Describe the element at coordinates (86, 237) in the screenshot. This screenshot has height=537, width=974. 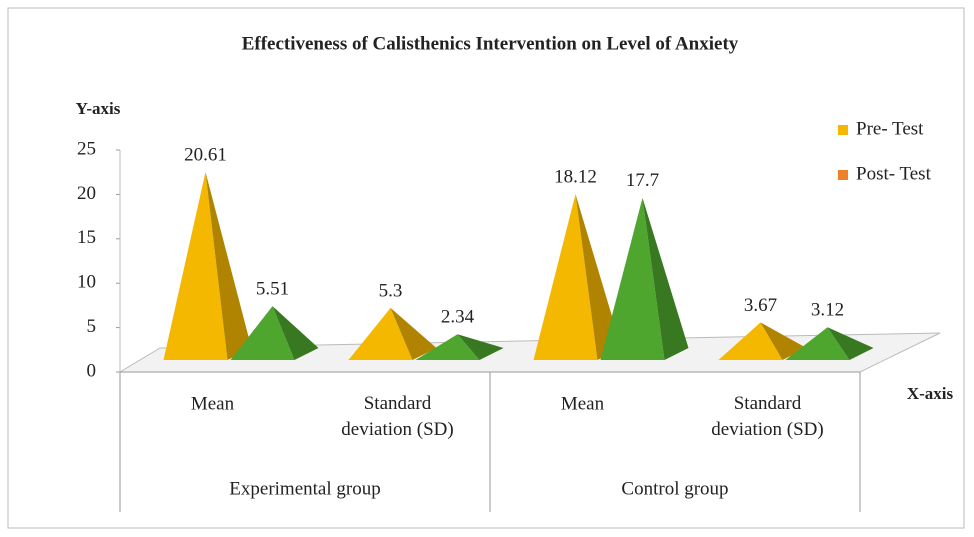
I see `y-tick-label: 15` at that location.